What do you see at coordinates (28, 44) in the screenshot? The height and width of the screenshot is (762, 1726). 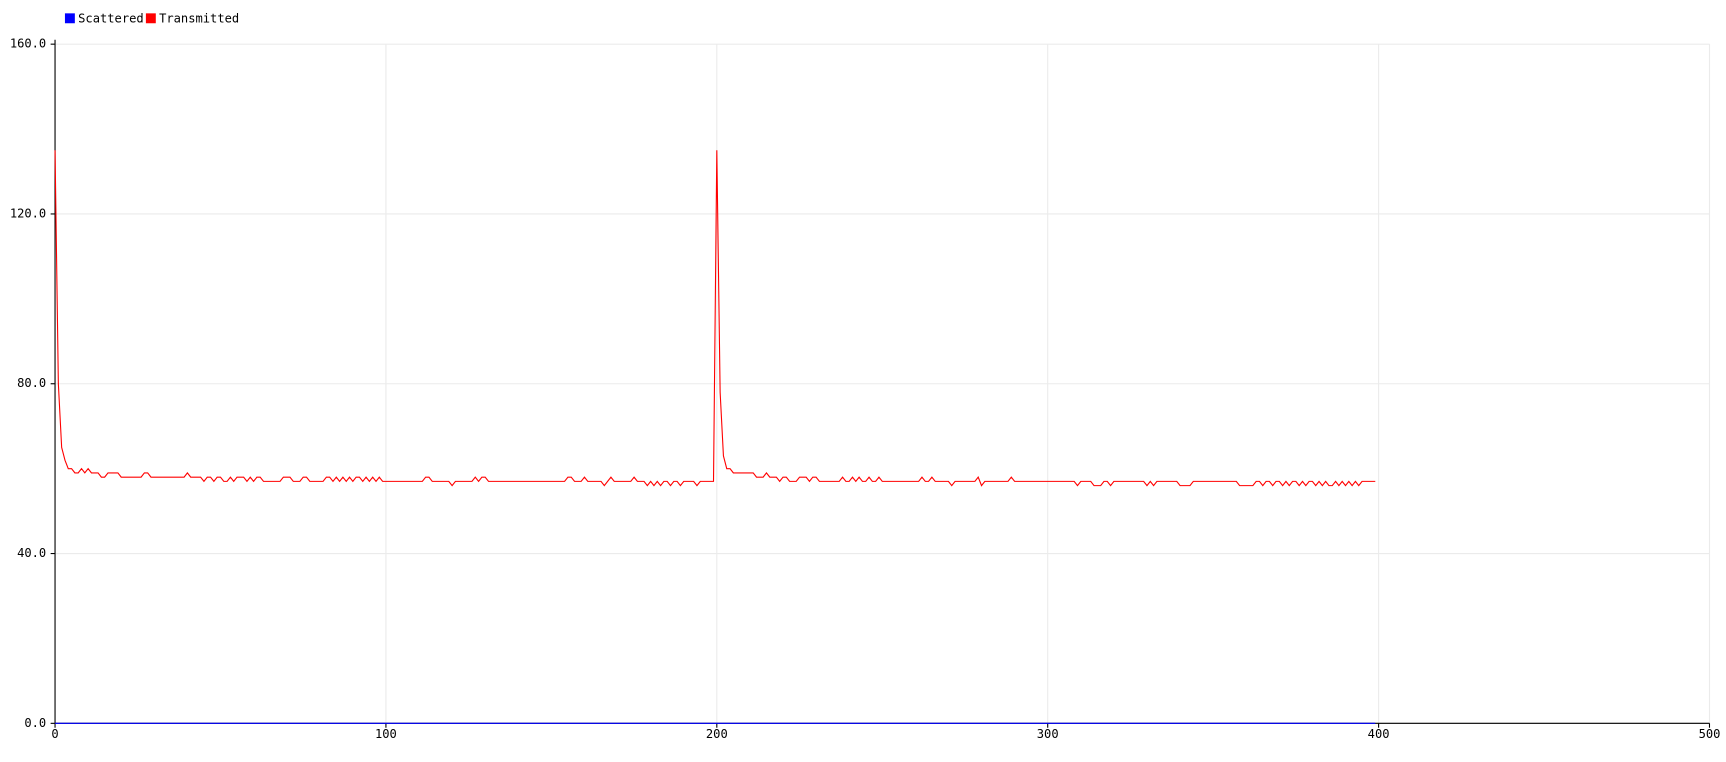 I see `y-tick-label: 160.0` at bounding box center [28, 44].